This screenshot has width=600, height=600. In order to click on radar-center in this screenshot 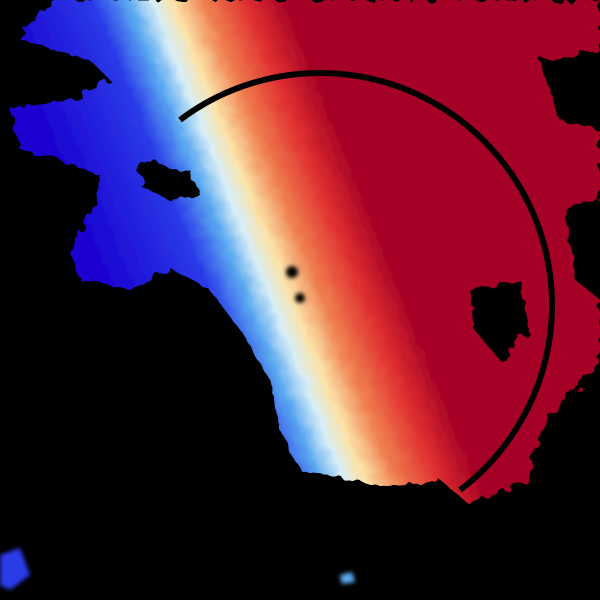, I will do `click(300, 298)`.